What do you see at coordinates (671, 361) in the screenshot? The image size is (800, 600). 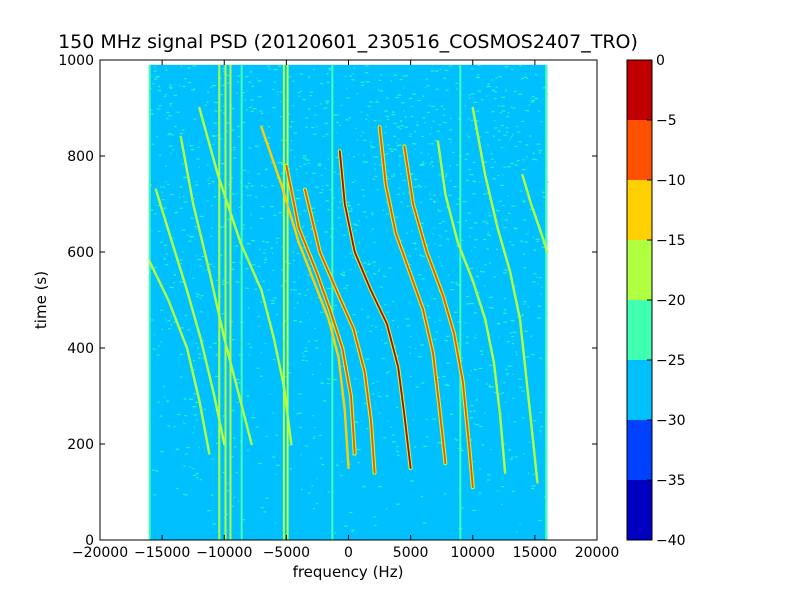 I see `colorbar-tick-label: −25` at bounding box center [671, 361].